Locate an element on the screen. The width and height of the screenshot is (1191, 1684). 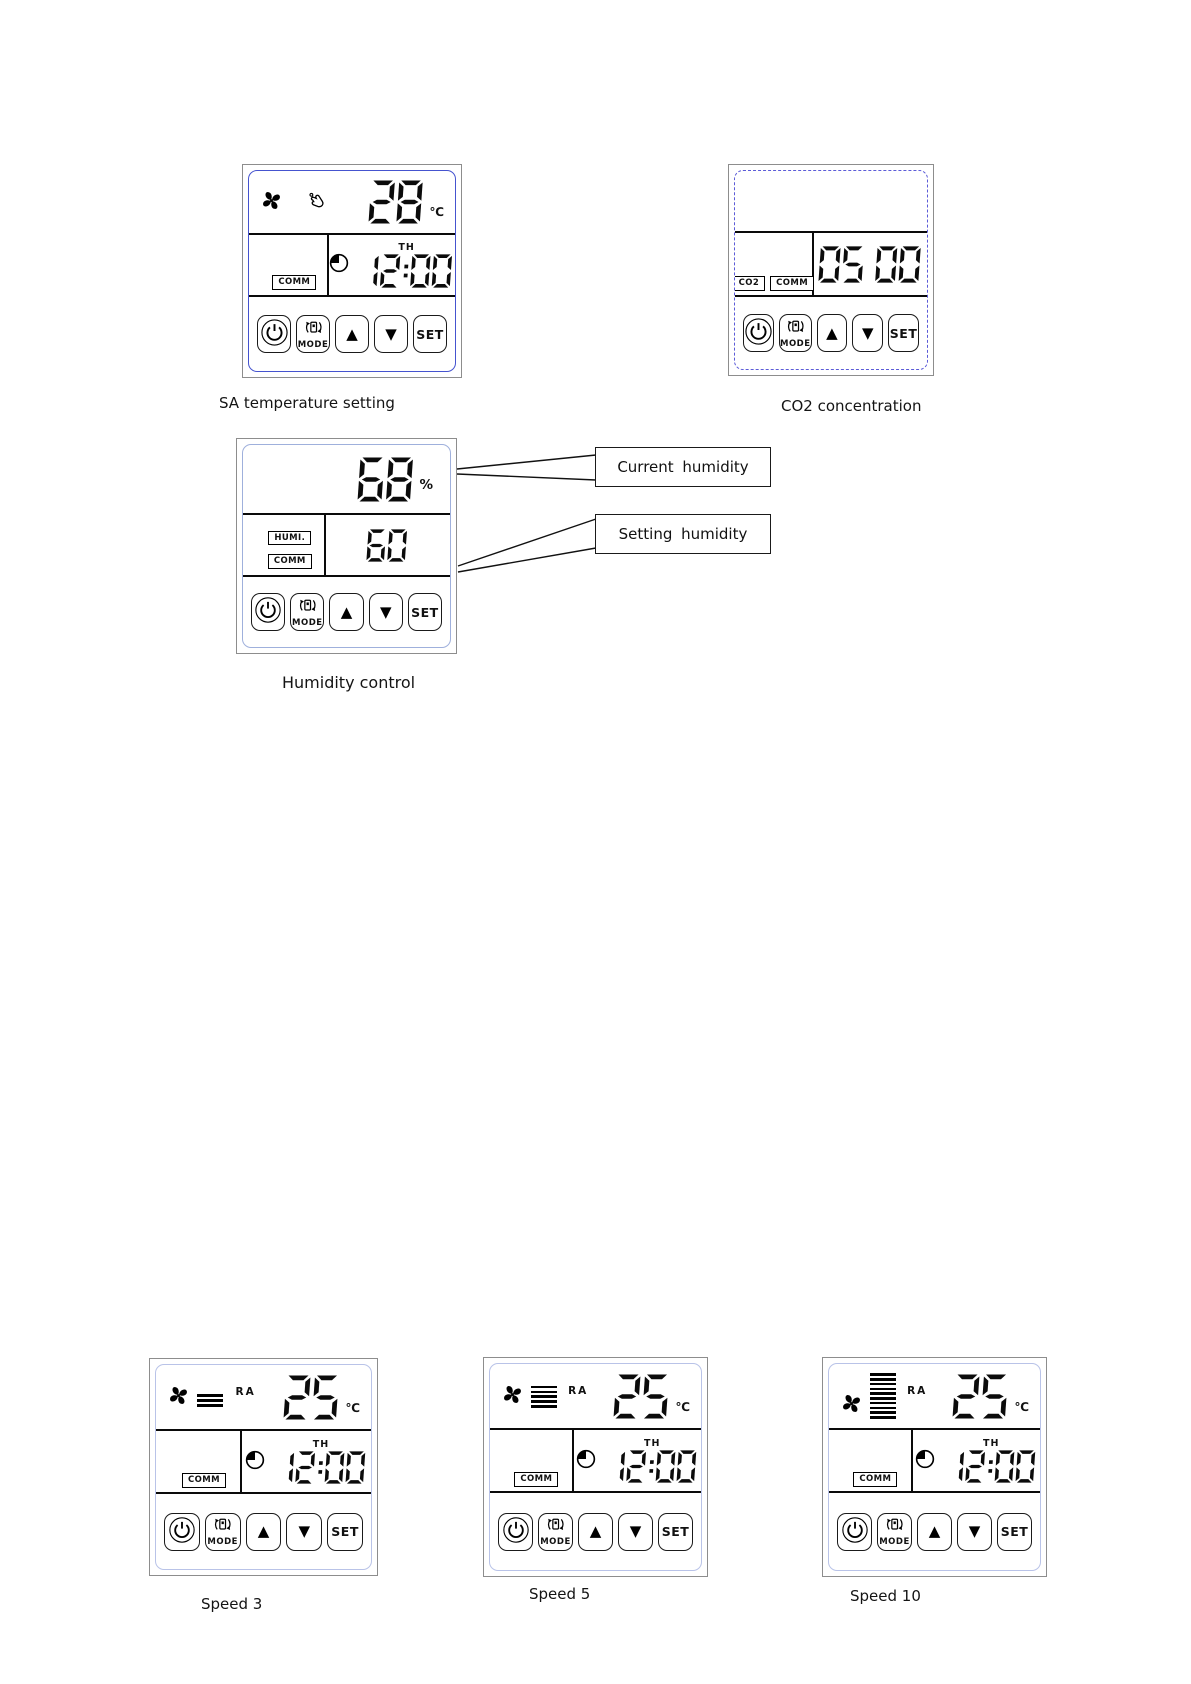
speed10-status-cell: COMM is located at coordinates (871, 1460).